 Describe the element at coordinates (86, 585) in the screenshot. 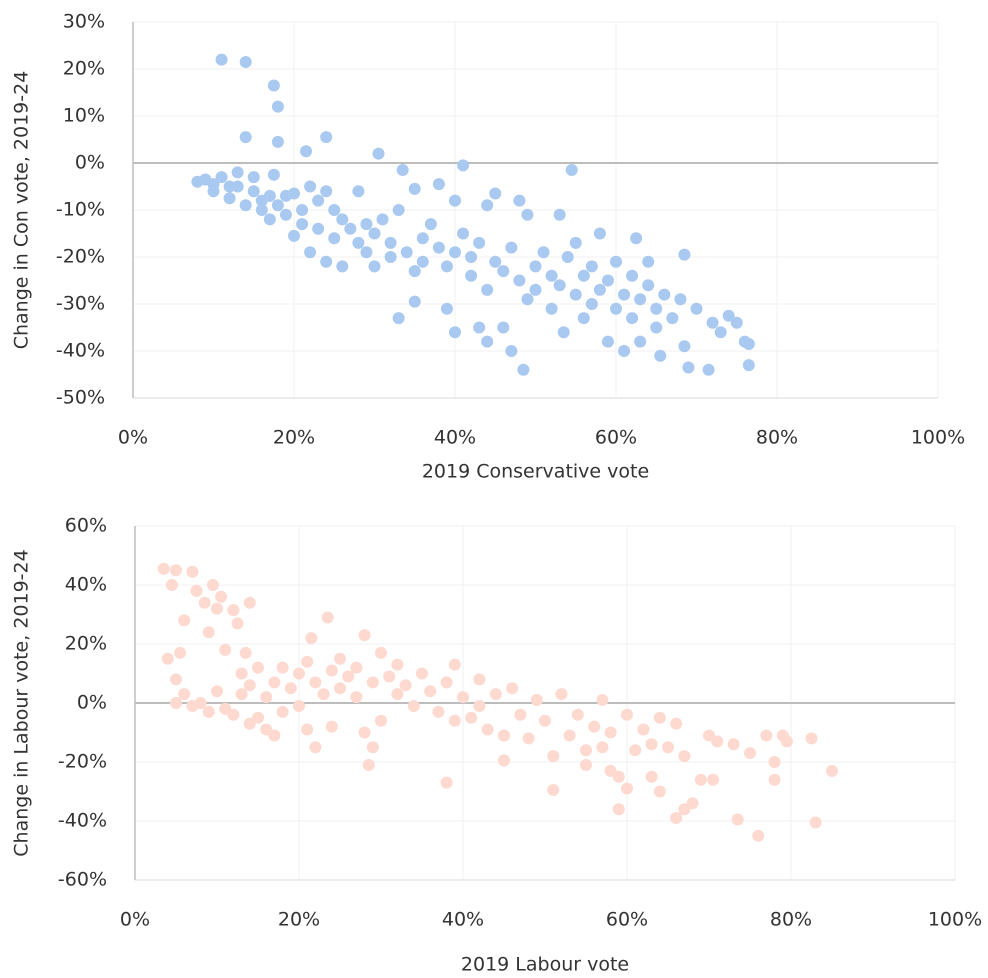

I see `y-tick-label: 40%` at that location.